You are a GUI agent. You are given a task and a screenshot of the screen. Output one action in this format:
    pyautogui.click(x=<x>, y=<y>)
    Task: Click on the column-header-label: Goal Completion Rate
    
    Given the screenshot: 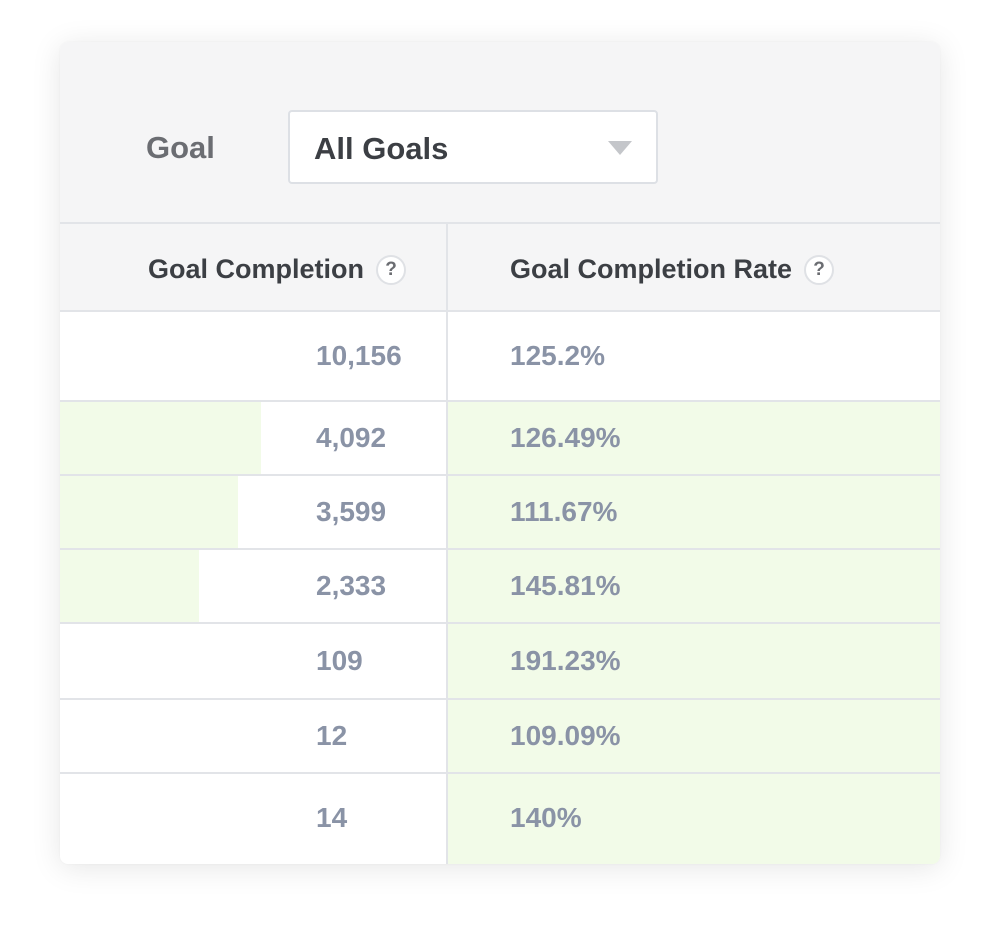 What is the action you would take?
    pyautogui.click(x=651, y=269)
    